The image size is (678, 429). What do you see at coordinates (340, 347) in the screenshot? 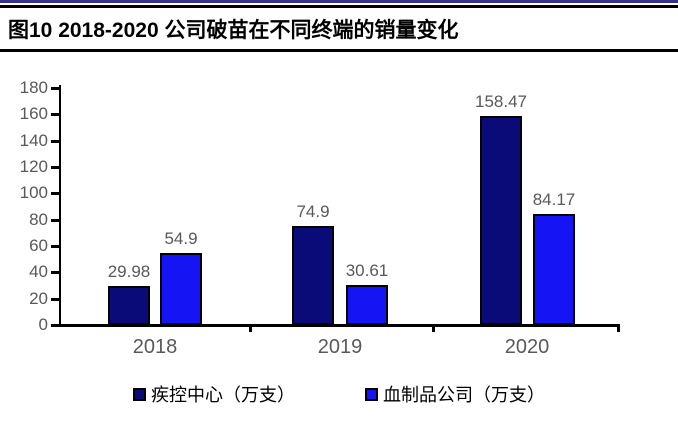
I see `x-tick-label: 2019` at bounding box center [340, 347].